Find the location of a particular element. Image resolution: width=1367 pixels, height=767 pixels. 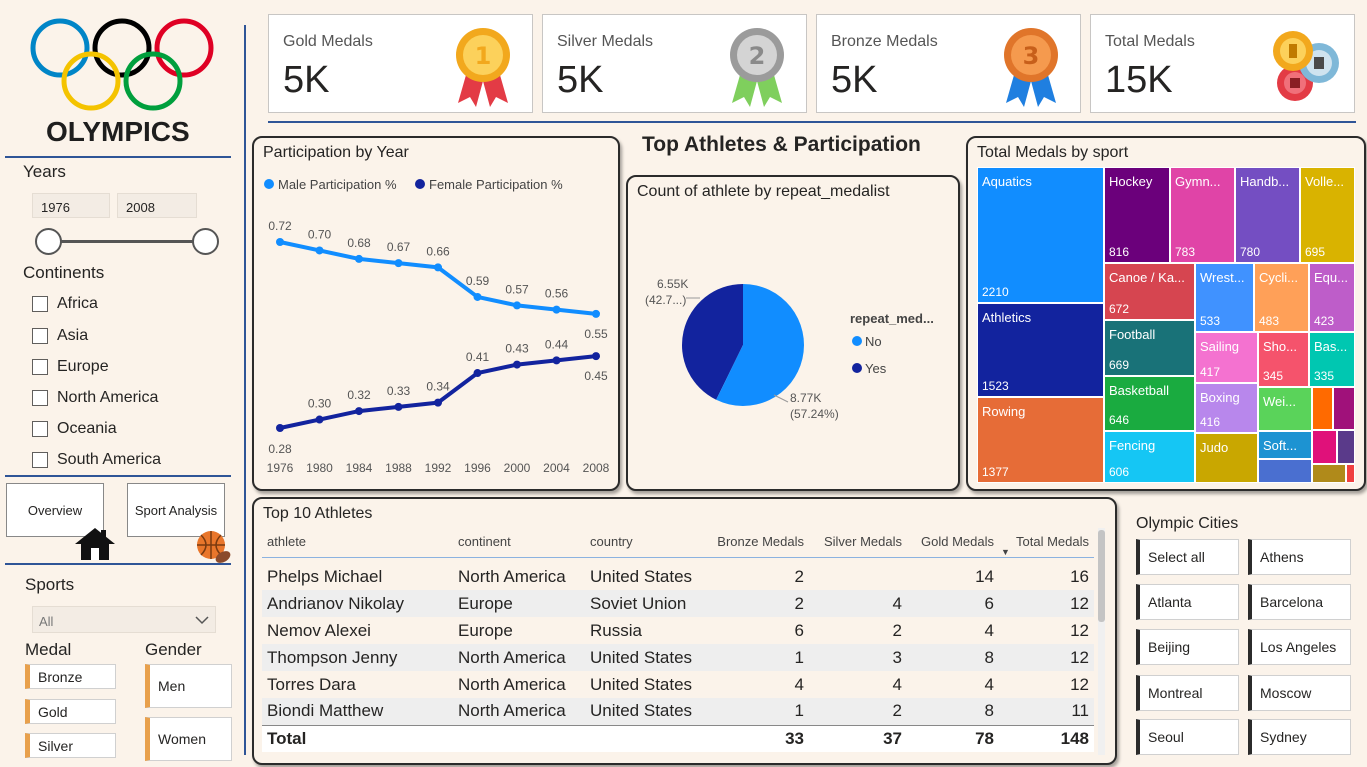

treemap-tile-hockey: Hockey 816 is located at coordinates (1137, 215).